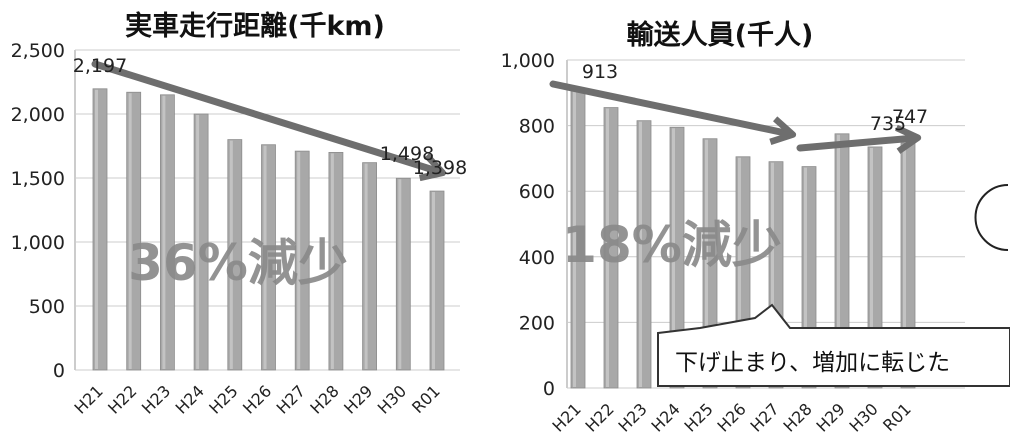 The image size is (1010, 439). I want to click on data-label-h21: 2,197, so click(100, 66).